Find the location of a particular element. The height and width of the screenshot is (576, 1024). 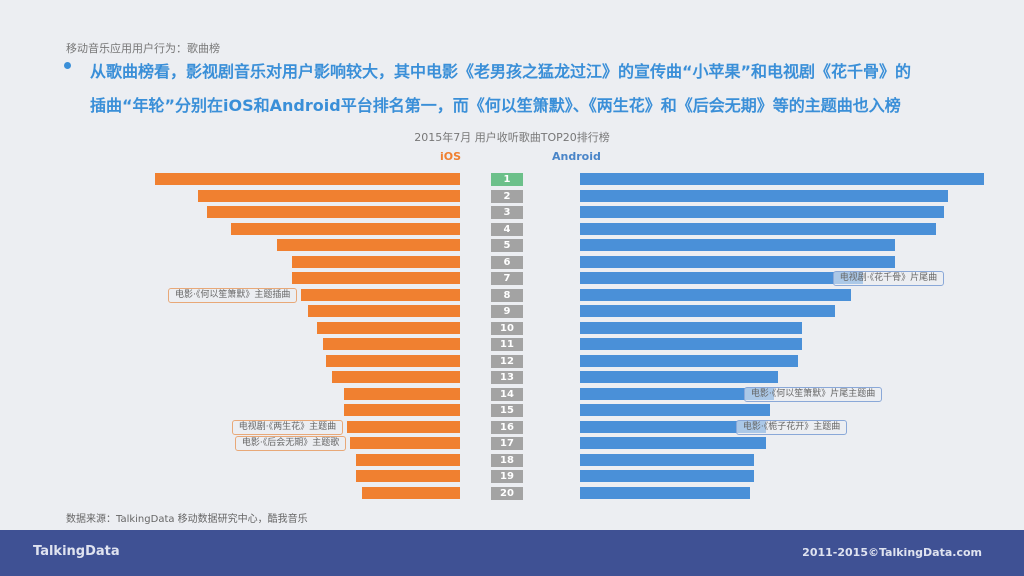

rank-label: 10 is located at coordinates (507, 328).